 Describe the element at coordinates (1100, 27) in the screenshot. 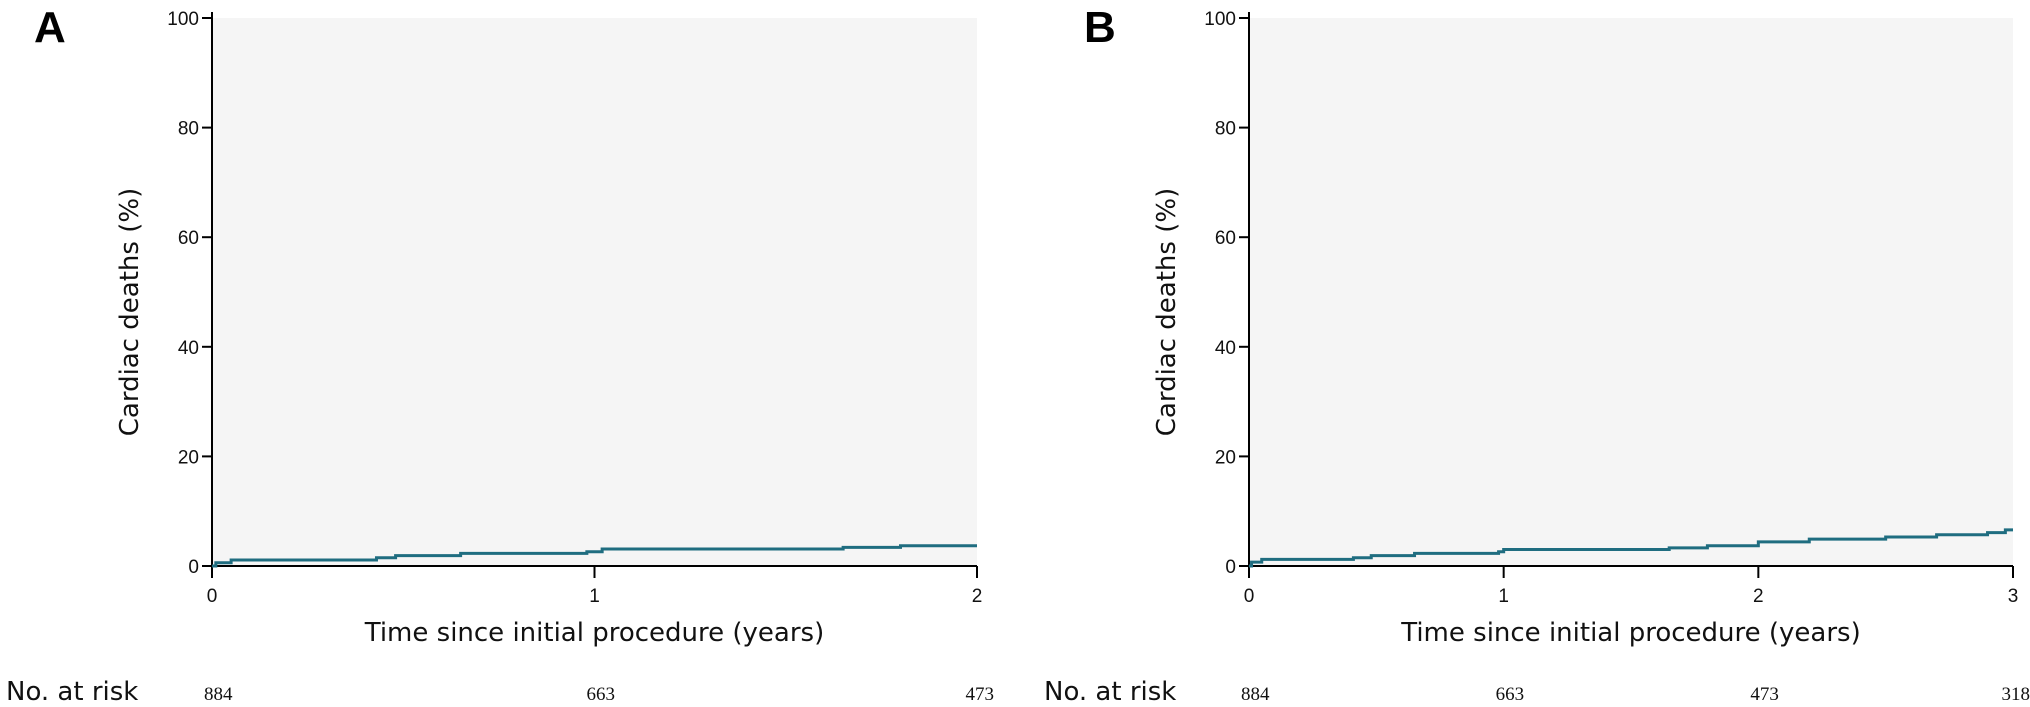

I see `panel-label: B` at that location.